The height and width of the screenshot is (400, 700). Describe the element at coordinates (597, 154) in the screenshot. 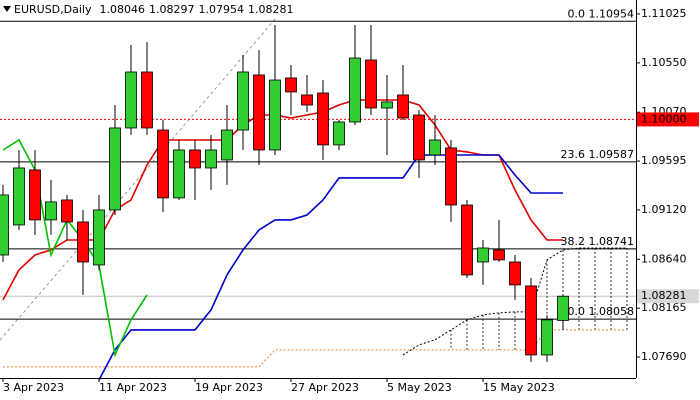

I see `fib-label: 23.6 1.09587` at that location.